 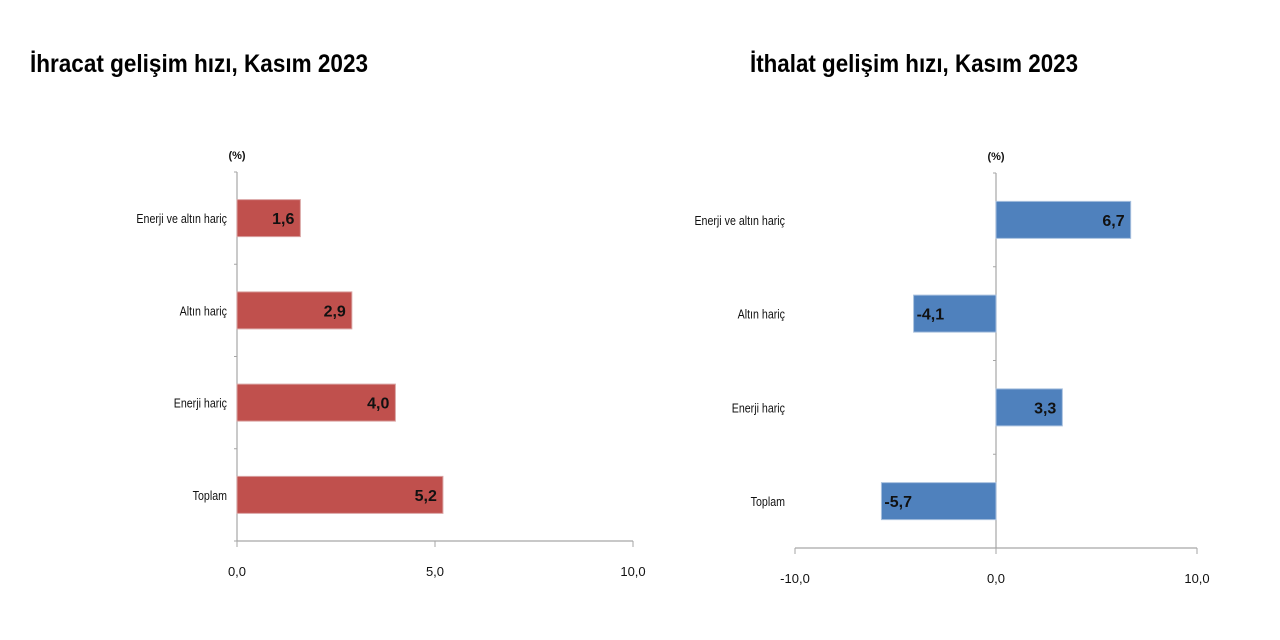 What do you see at coordinates (1045, 408) in the screenshot?
I see `data-label: 3,3` at bounding box center [1045, 408].